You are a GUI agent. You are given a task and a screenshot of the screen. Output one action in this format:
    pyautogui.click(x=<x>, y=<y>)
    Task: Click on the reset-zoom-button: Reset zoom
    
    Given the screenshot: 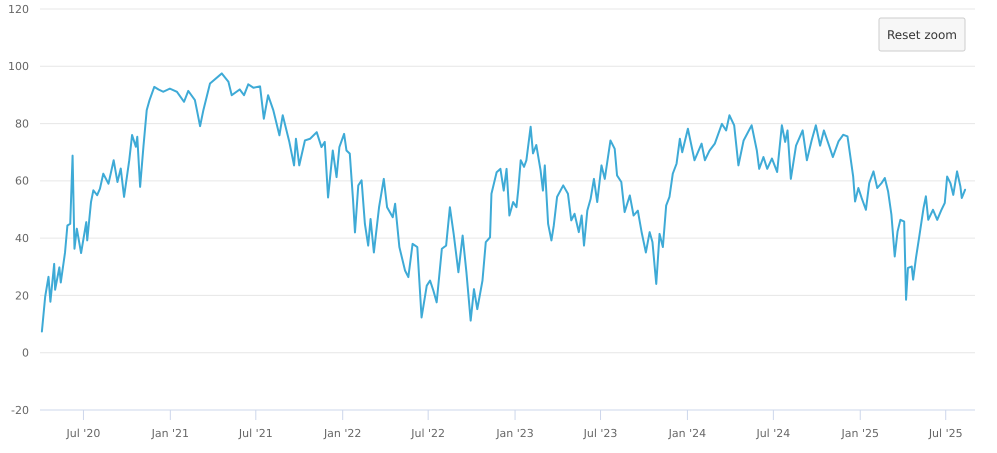 What is the action you would take?
    pyautogui.click(x=922, y=35)
    